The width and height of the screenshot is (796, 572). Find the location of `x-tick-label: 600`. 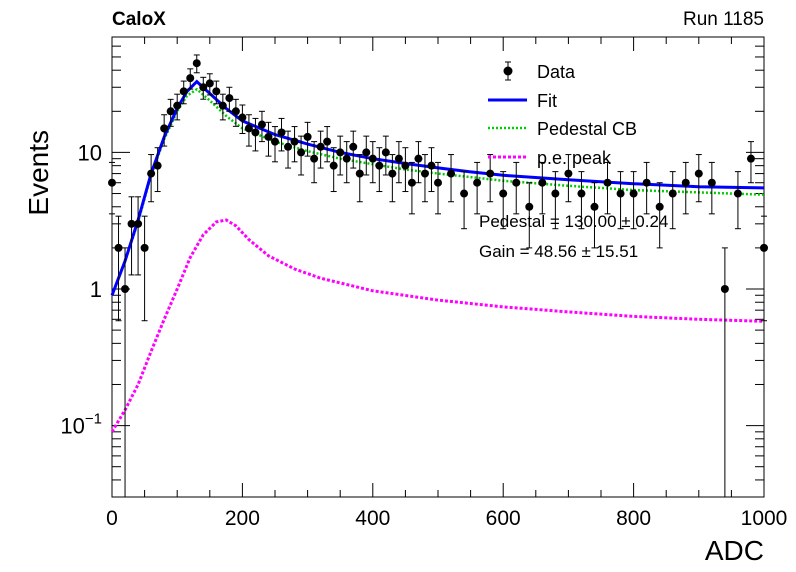

x-tick-label: 600 is located at coordinates (503, 518).